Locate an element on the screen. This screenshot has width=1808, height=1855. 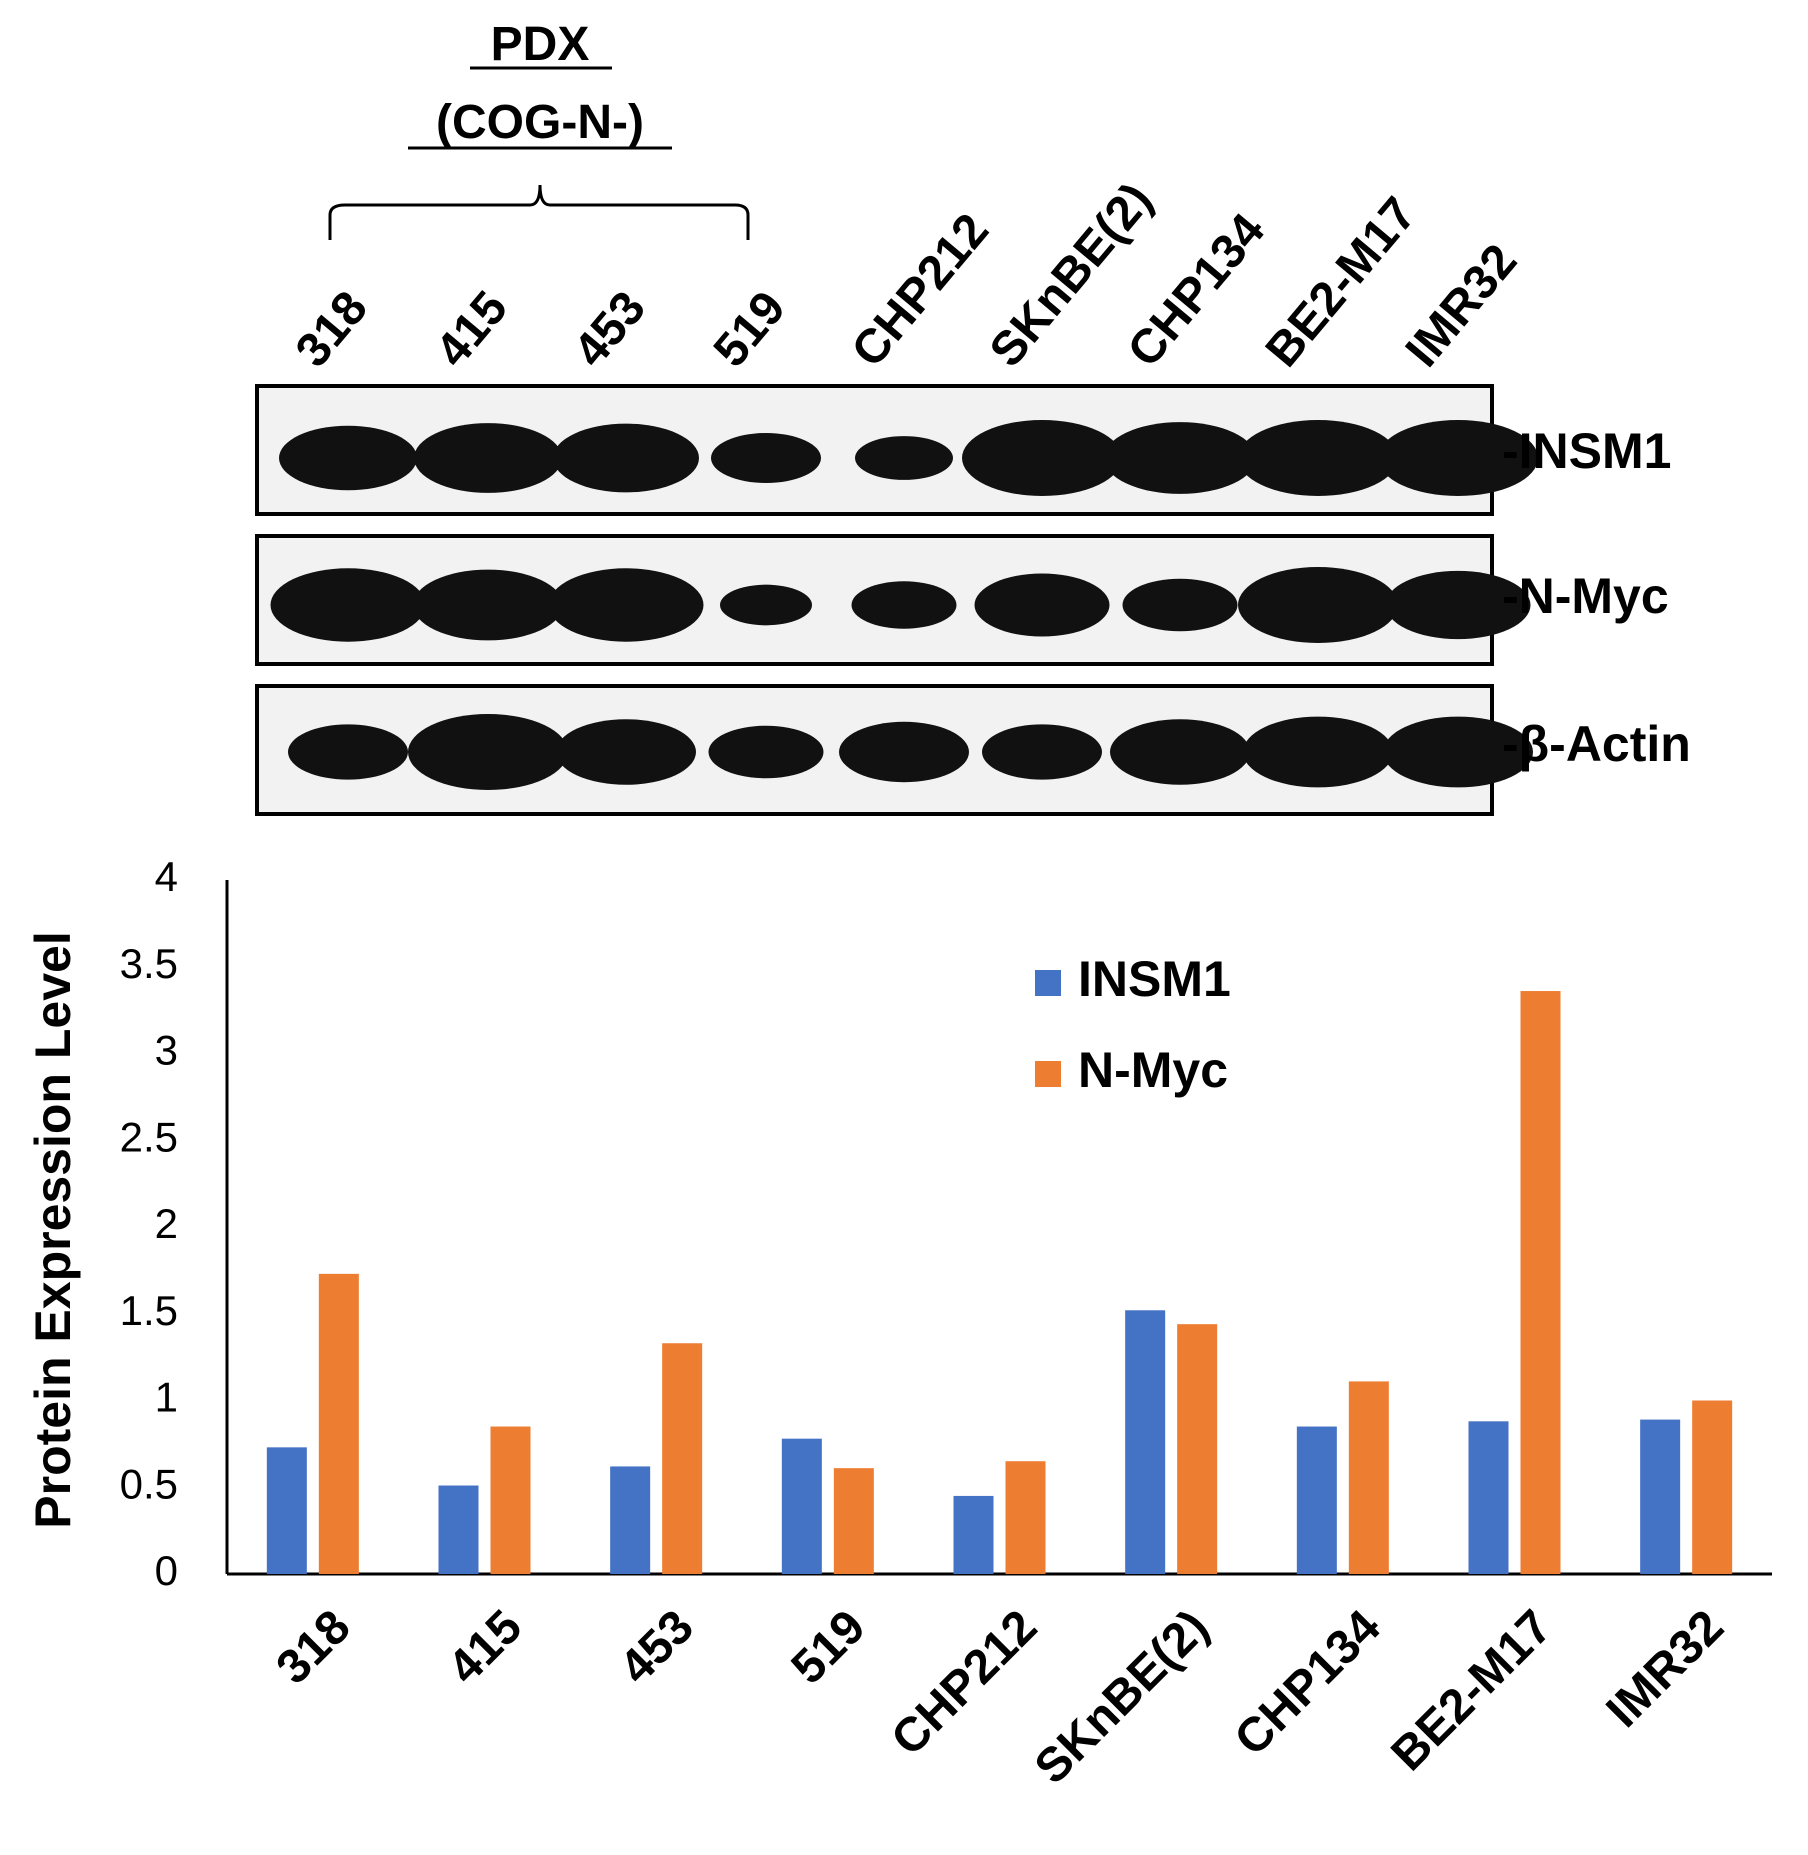
blot-label-nmyc: -N-Myc is located at coordinates (1585, 596).